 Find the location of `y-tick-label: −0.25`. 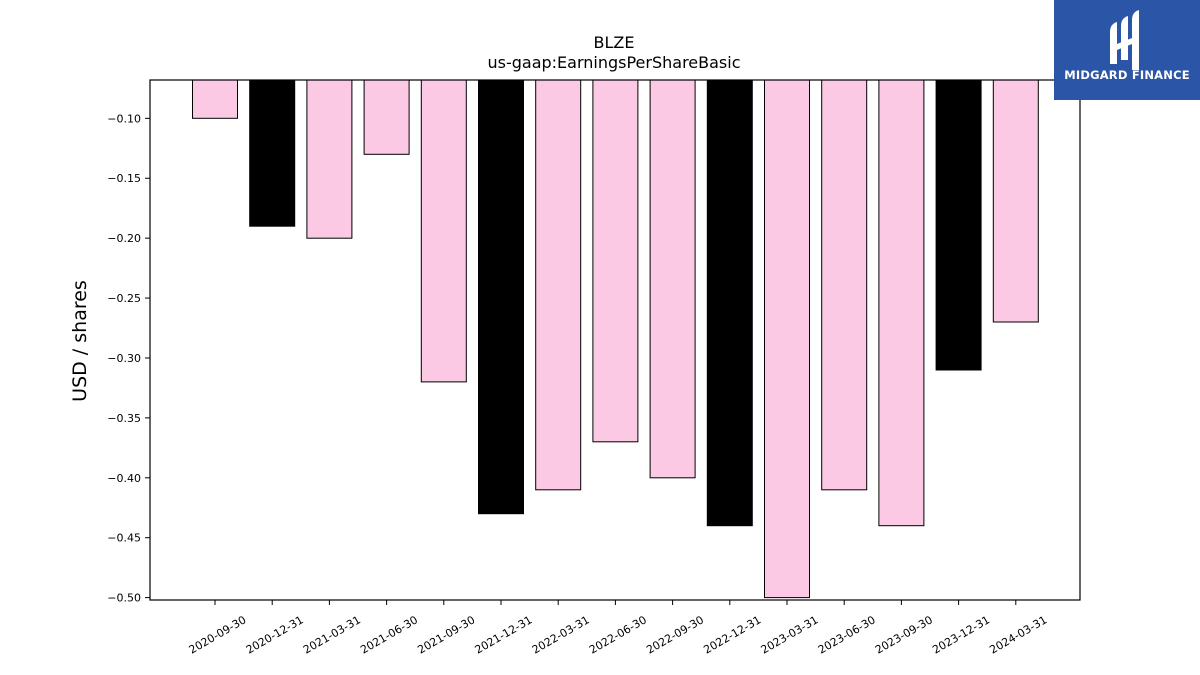

y-tick-label: −0.25 is located at coordinates (124, 298).